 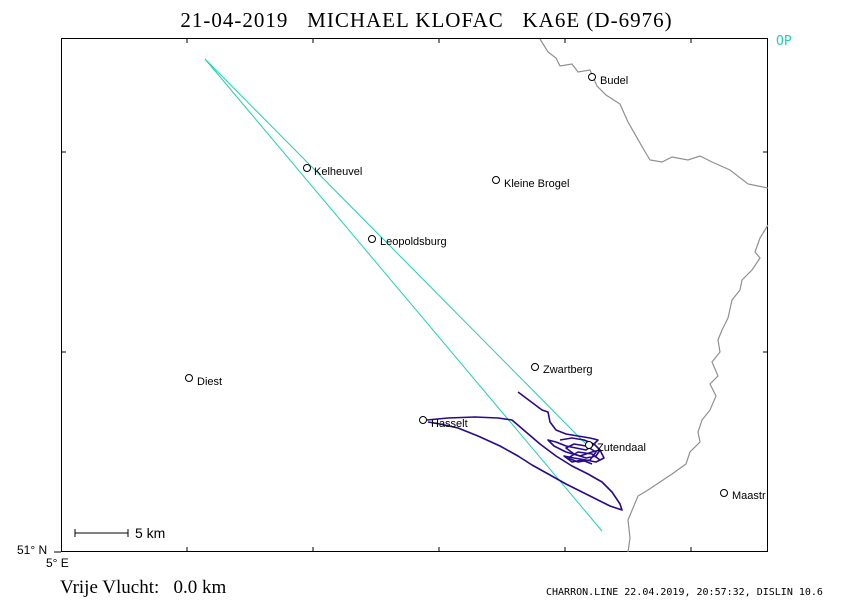 I want to click on border-east, so click(x=698, y=388).